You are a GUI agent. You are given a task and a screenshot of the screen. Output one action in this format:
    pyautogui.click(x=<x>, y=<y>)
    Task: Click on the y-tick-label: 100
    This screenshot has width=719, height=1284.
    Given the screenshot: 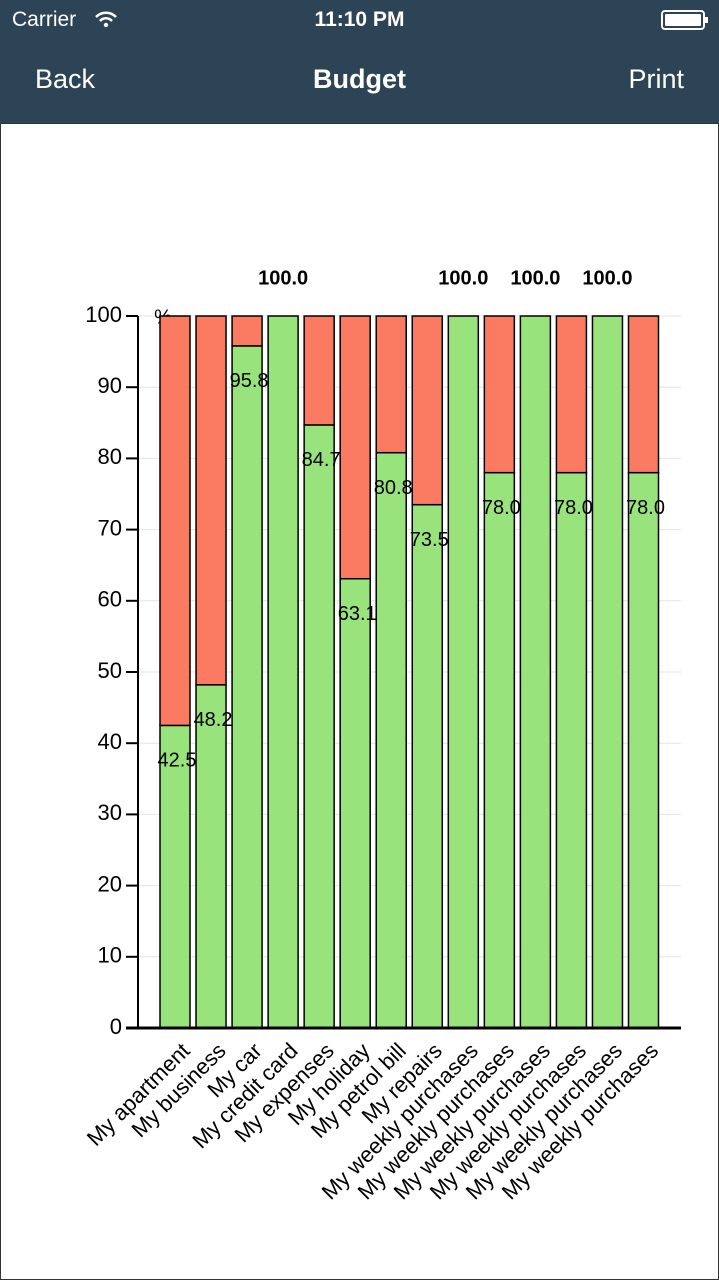 What is the action you would take?
    pyautogui.click(x=103, y=314)
    